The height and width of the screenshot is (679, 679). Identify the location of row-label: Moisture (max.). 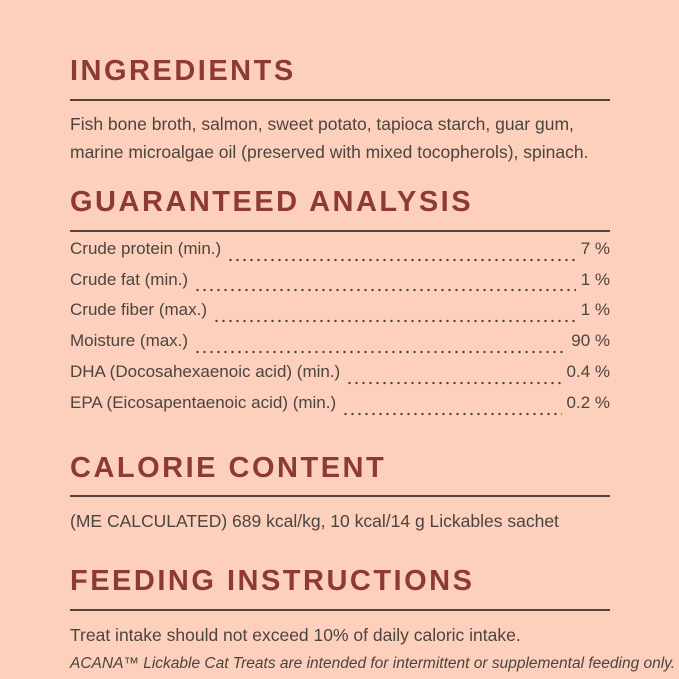
(129, 341).